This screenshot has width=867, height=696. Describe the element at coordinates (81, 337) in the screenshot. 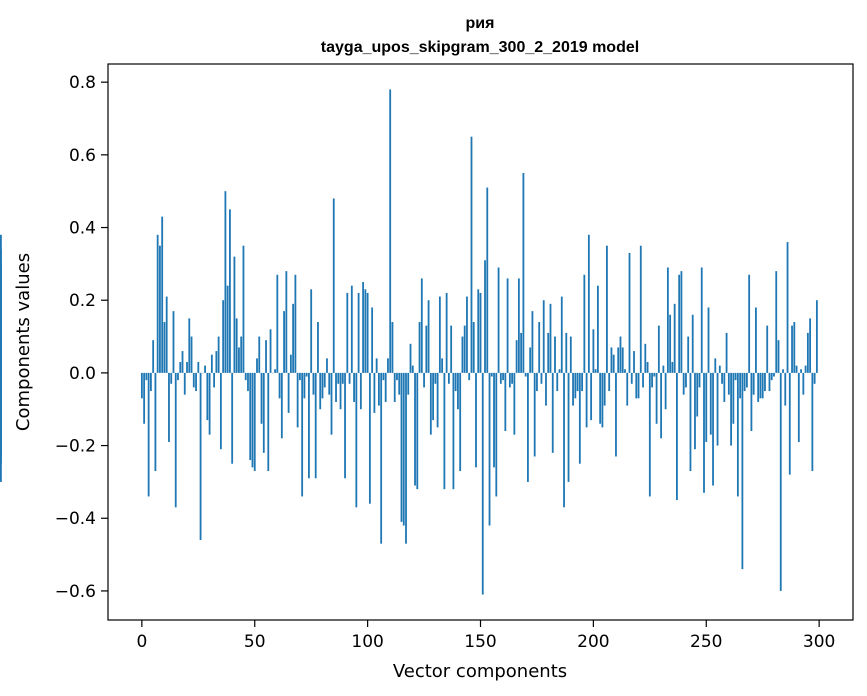

I see `y-axis-ticks: −0.6 −0.4 −0.2 0.0 0.2 0.4 0.6 0.8` at that location.